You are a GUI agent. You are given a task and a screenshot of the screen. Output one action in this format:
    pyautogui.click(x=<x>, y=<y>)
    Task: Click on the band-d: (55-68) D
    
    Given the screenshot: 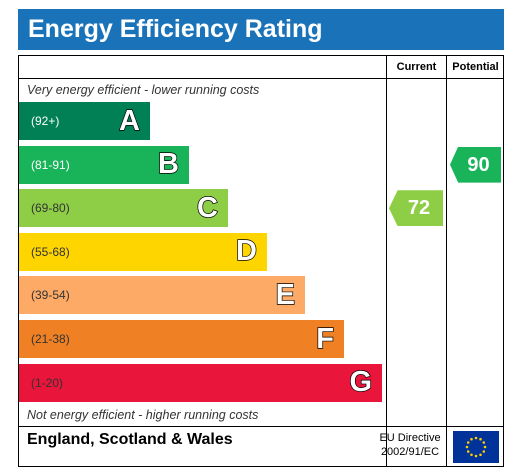 What is the action you would take?
    pyautogui.click(x=143, y=251)
    